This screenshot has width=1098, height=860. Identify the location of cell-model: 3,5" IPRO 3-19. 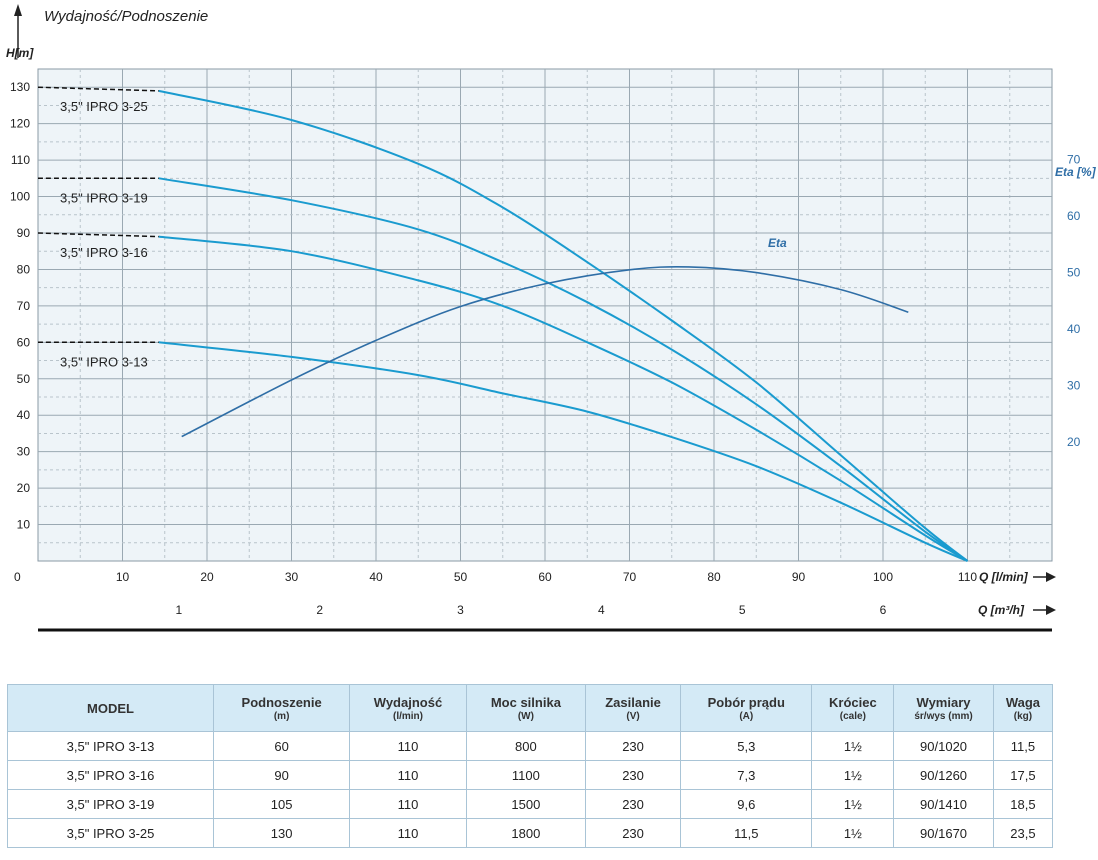
(110, 804).